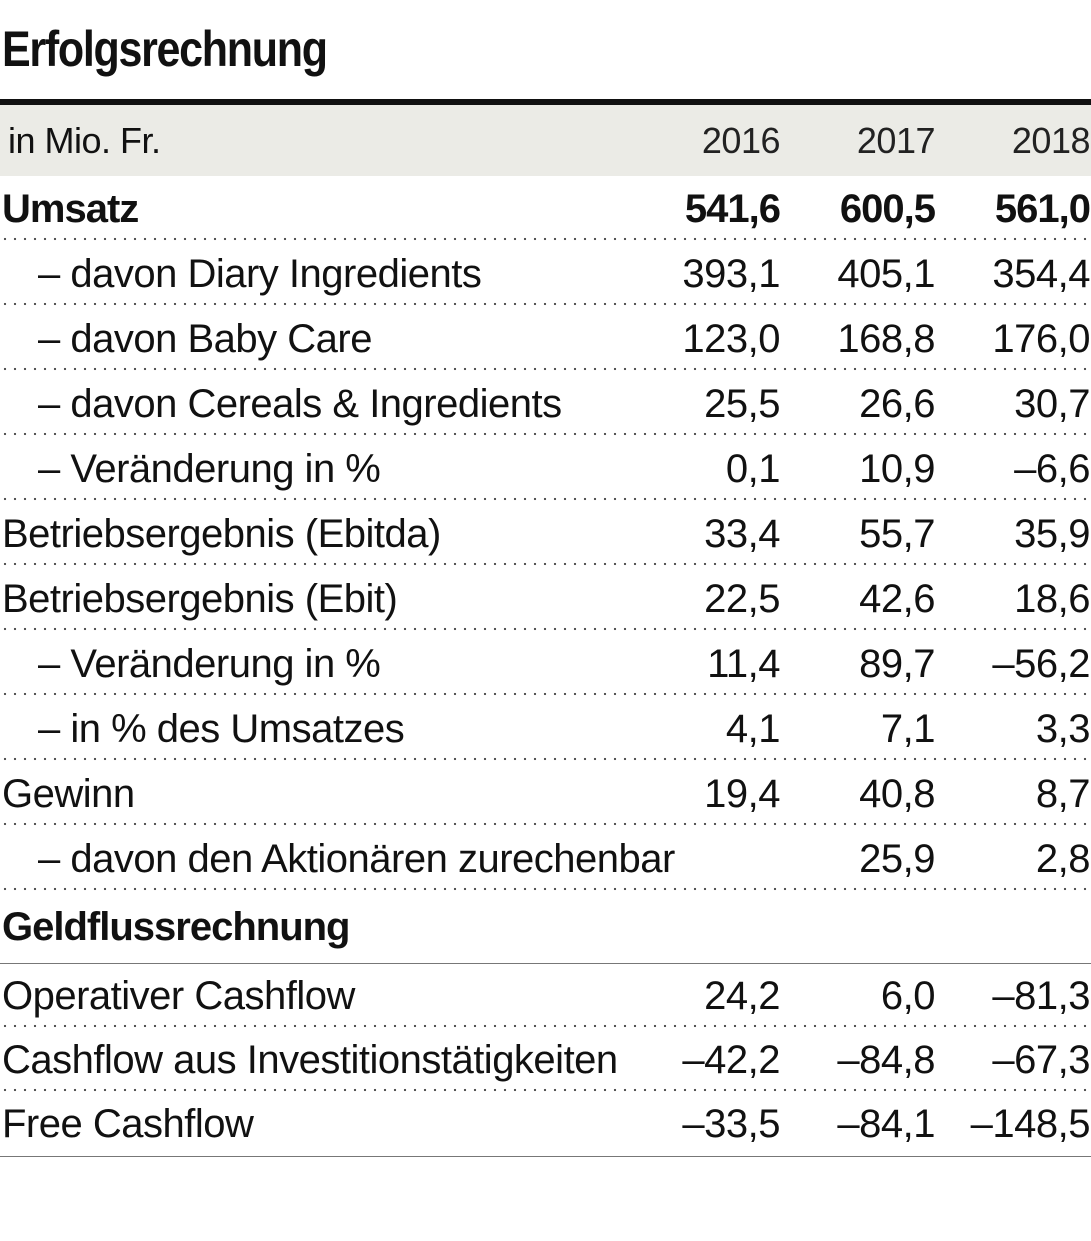 The width and height of the screenshot is (1091, 1241). What do you see at coordinates (545, 1124) in the screenshot?
I see `table-row-free-cashflow: Free Cashflow –33,5 –84,1 –148,5` at bounding box center [545, 1124].